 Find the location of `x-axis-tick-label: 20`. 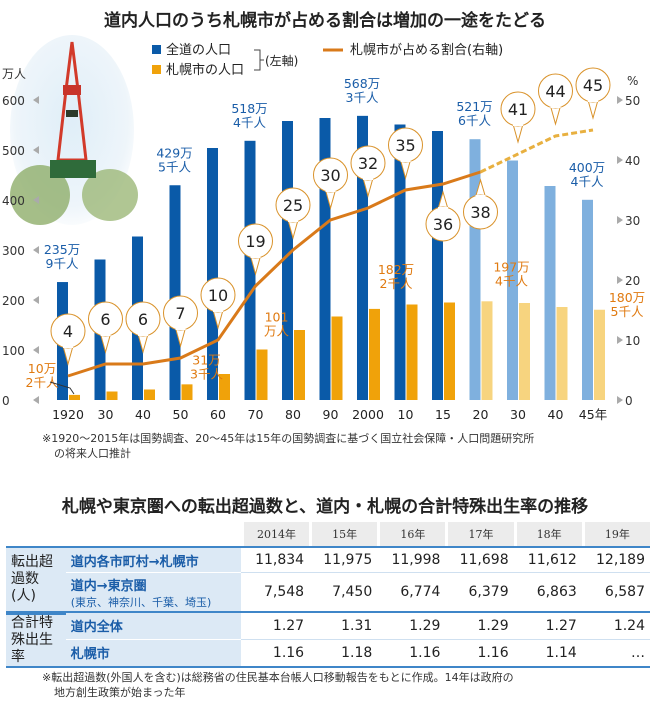

x-axis-tick-label: 20 is located at coordinates (481, 414).